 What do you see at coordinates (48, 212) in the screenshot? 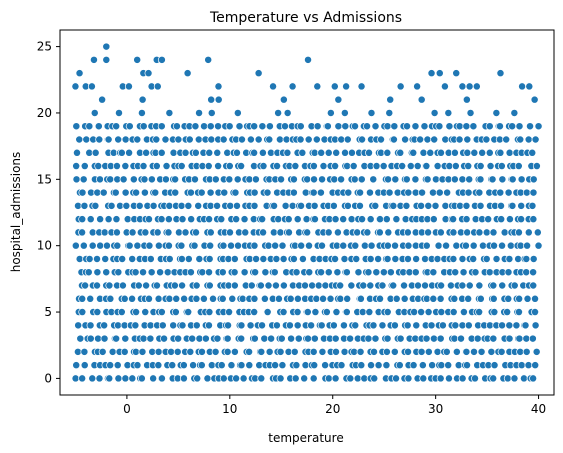
I see `y-axis-ticks: 0 5 10 15 20 25` at bounding box center [48, 212].